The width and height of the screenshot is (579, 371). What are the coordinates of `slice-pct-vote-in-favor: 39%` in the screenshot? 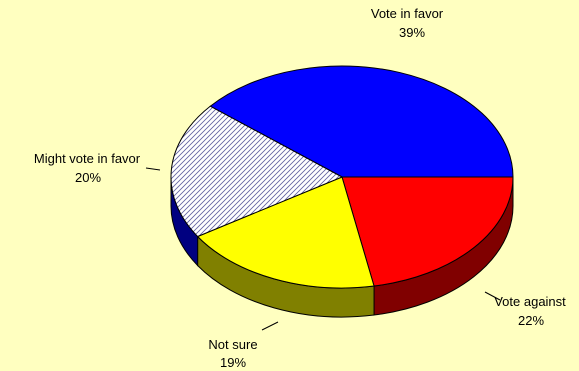 It's located at (412, 32).